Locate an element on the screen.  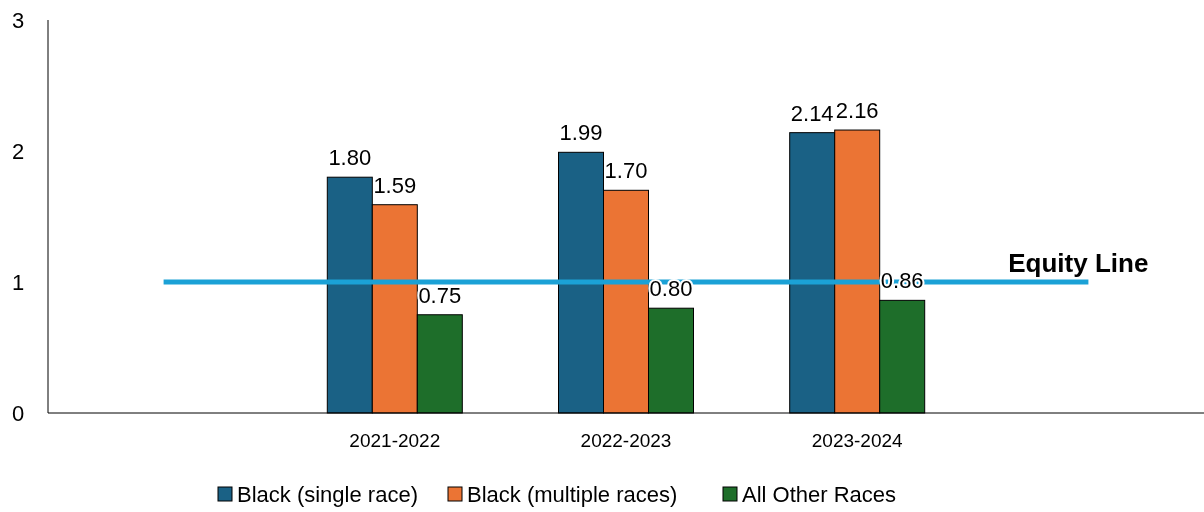
data-label: 1.70 is located at coordinates (626, 171).